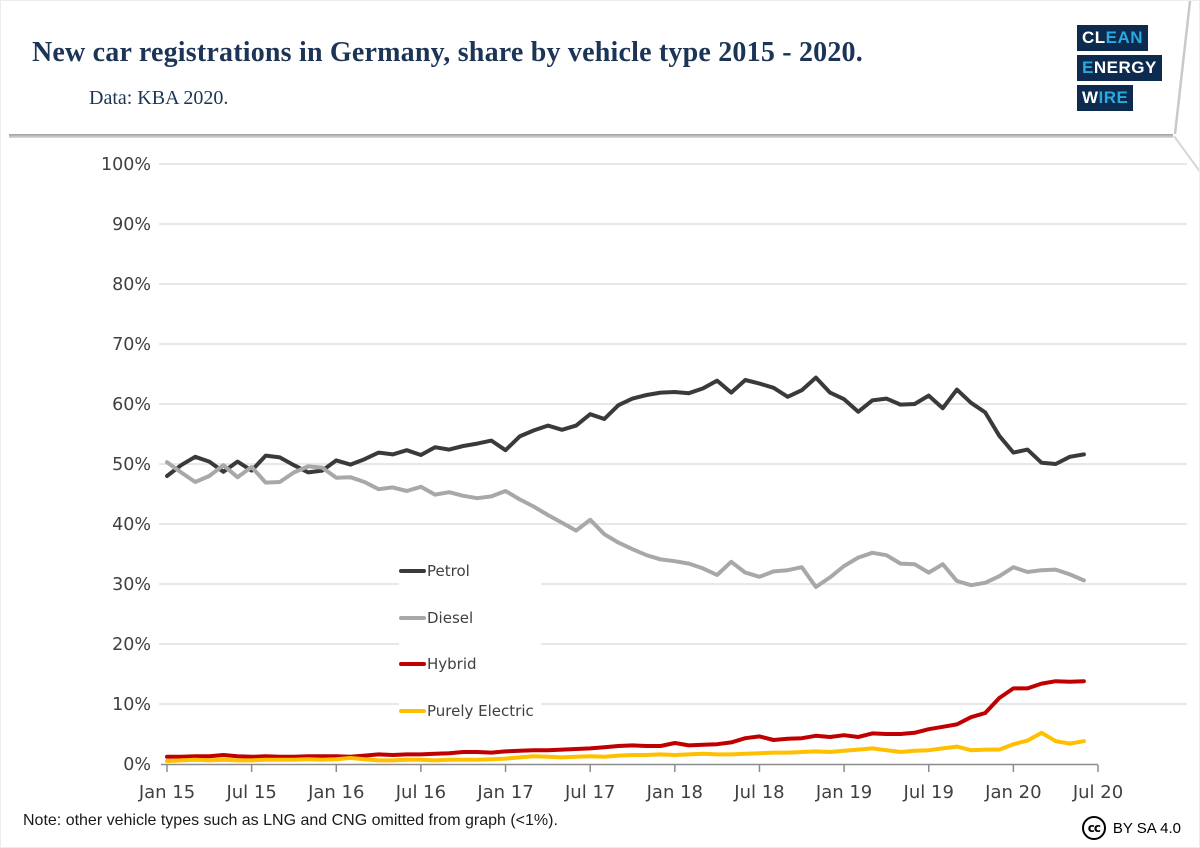 The height and width of the screenshot is (848, 1200). I want to click on legend-item-diesel: Diesel, so click(470, 618).